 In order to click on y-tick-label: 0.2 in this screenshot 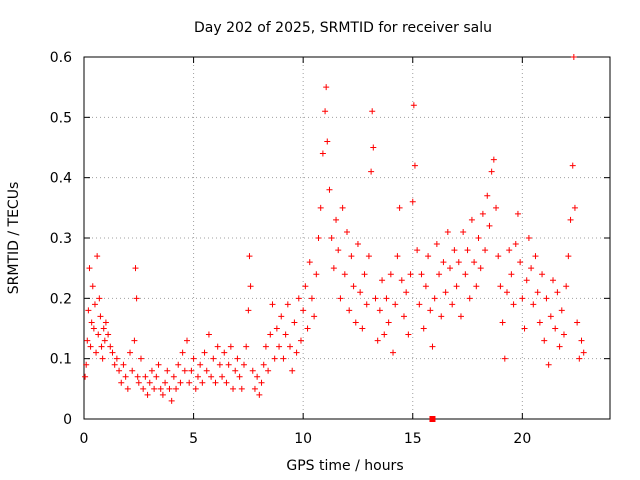, I will do `click(61, 299)`.